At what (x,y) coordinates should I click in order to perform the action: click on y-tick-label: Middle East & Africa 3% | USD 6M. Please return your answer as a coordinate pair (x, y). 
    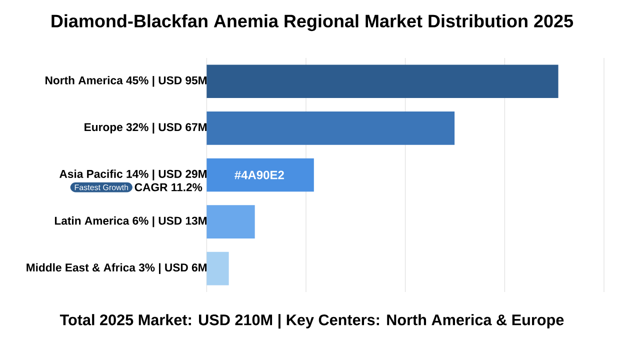
    Looking at the image, I should click on (116, 268).